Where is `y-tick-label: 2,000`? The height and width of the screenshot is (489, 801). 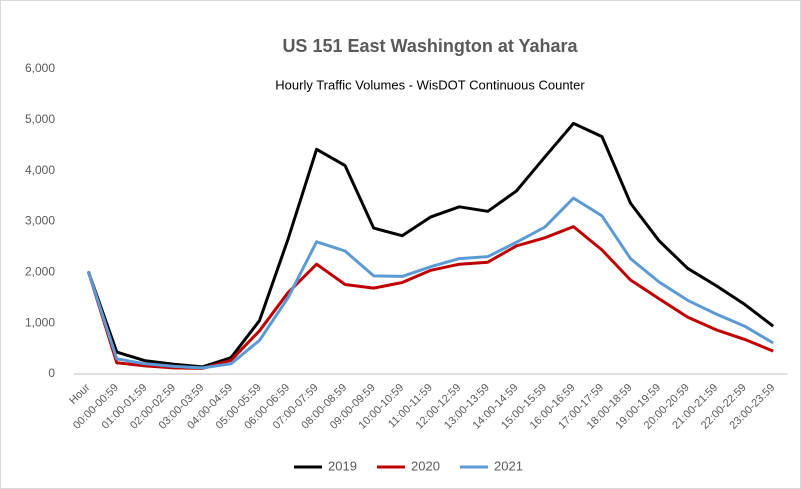 y-tick-label: 2,000 is located at coordinates (40, 272).